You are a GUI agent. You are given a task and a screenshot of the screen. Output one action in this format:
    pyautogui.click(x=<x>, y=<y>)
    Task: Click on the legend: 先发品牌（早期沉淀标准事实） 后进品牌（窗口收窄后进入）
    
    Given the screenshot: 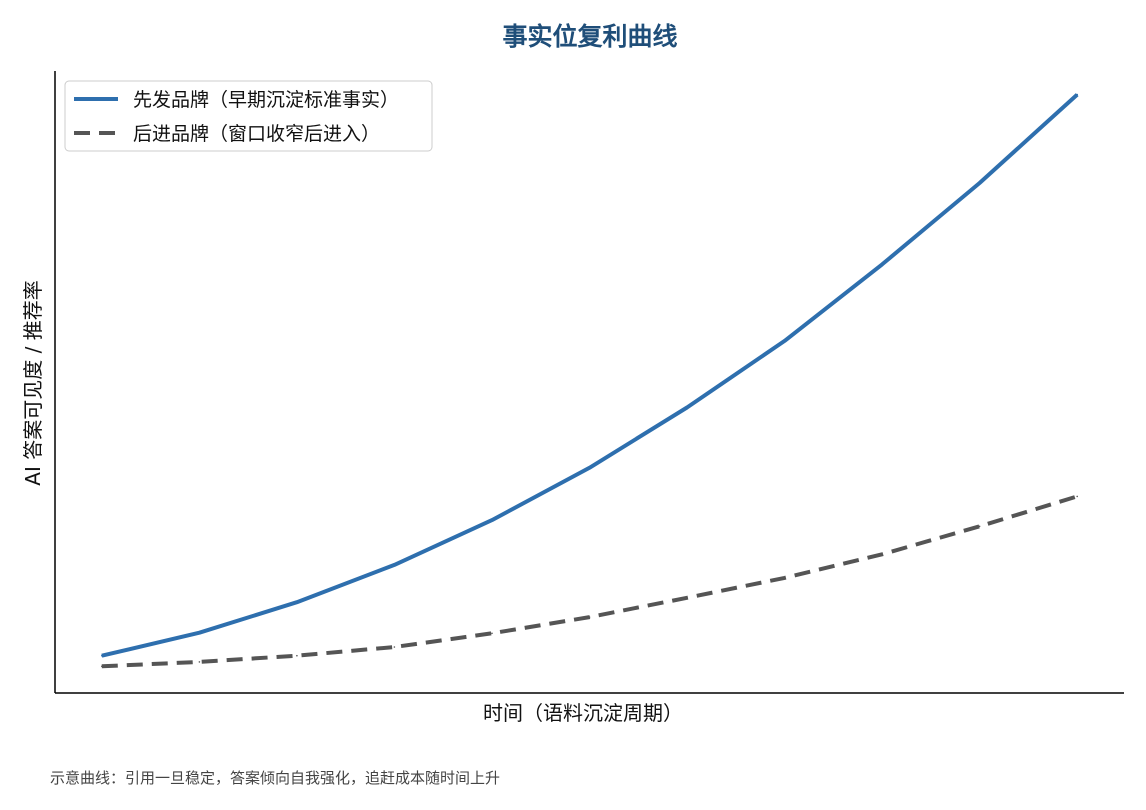 What is the action you would take?
    pyautogui.click(x=248, y=116)
    